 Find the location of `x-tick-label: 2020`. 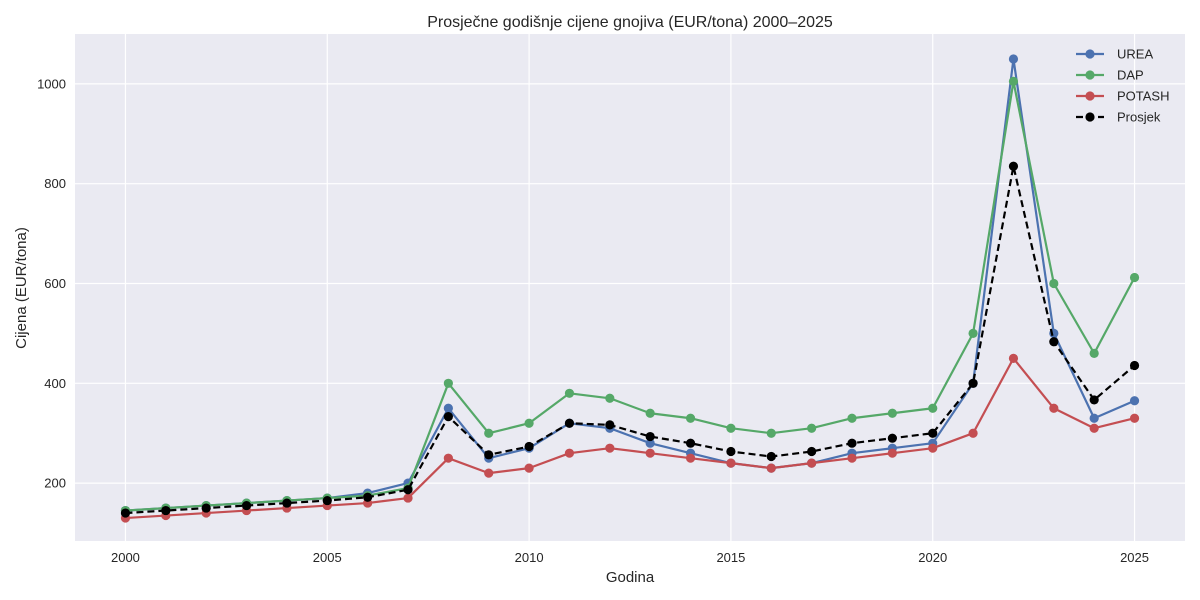

x-tick-label: 2020 is located at coordinates (932, 557).